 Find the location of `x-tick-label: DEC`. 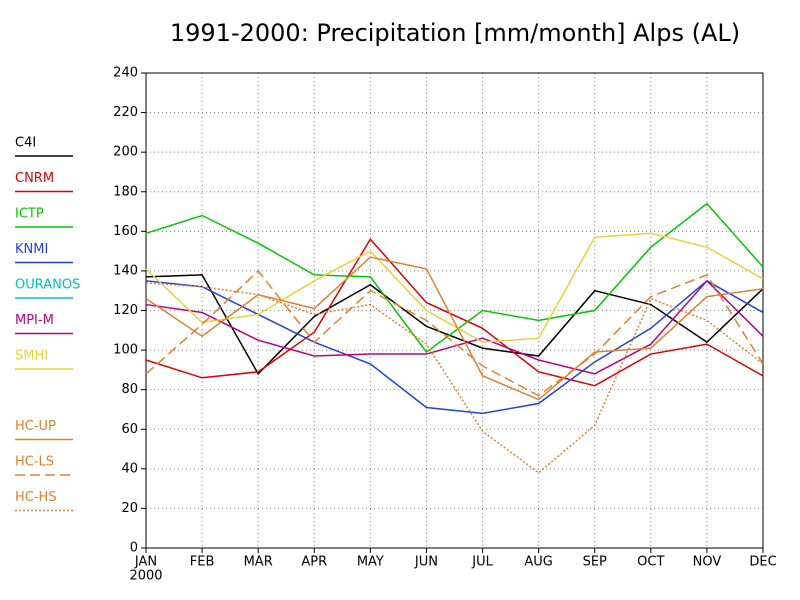

x-tick-label: DEC is located at coordinates (762, 562).